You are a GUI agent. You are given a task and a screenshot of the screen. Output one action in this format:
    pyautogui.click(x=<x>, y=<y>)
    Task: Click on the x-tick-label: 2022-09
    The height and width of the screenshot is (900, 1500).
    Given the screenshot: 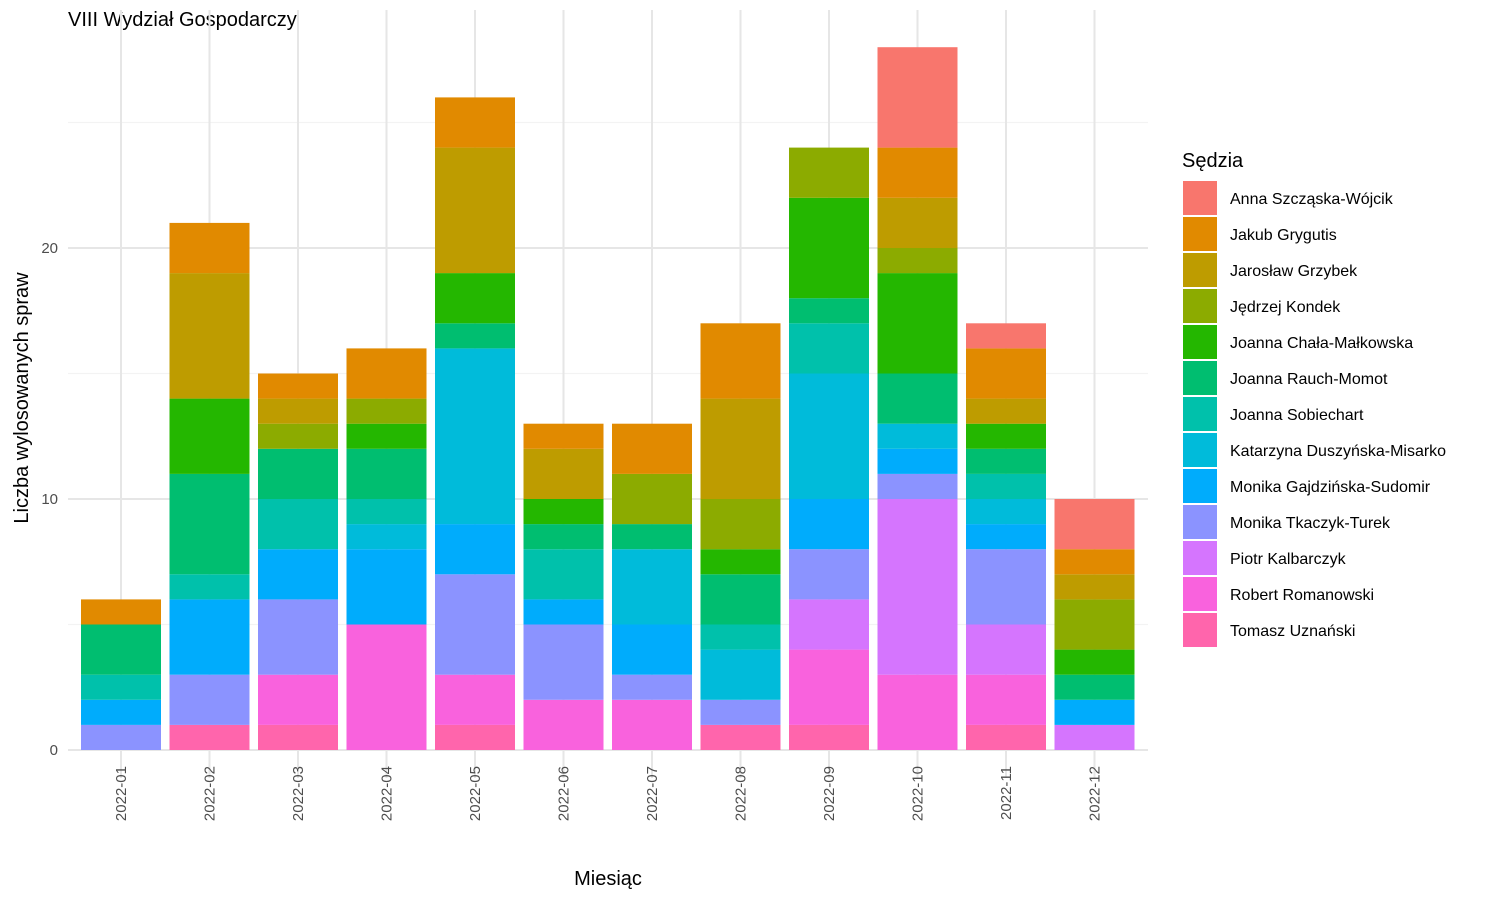 What is the action you would take?
    pyautogui.click(x=829, y=793)
    